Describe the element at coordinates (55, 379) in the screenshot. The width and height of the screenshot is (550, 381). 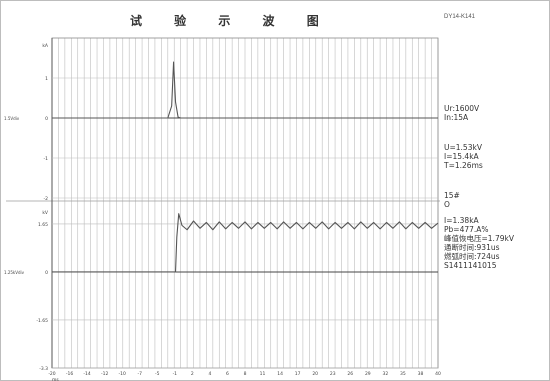
I see `x-unit-label: ms` at that location.